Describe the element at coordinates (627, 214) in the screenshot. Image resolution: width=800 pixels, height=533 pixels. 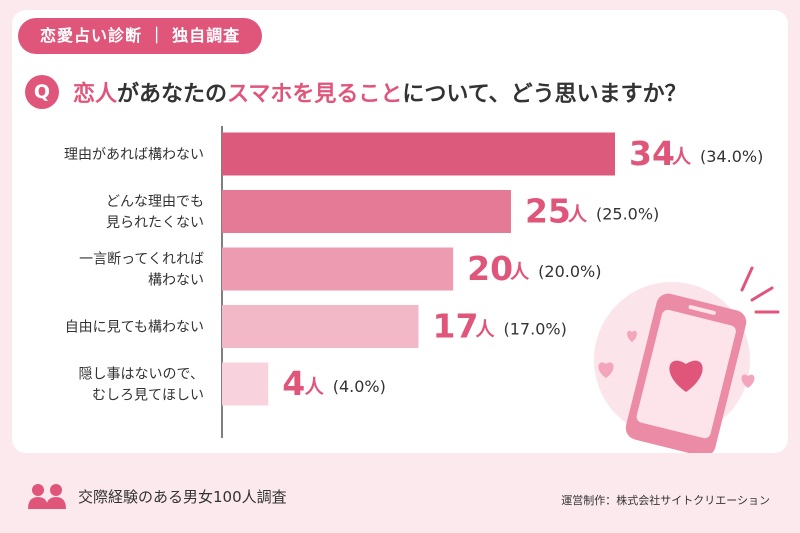
I see `percent-label: (25.0%)` at that location.